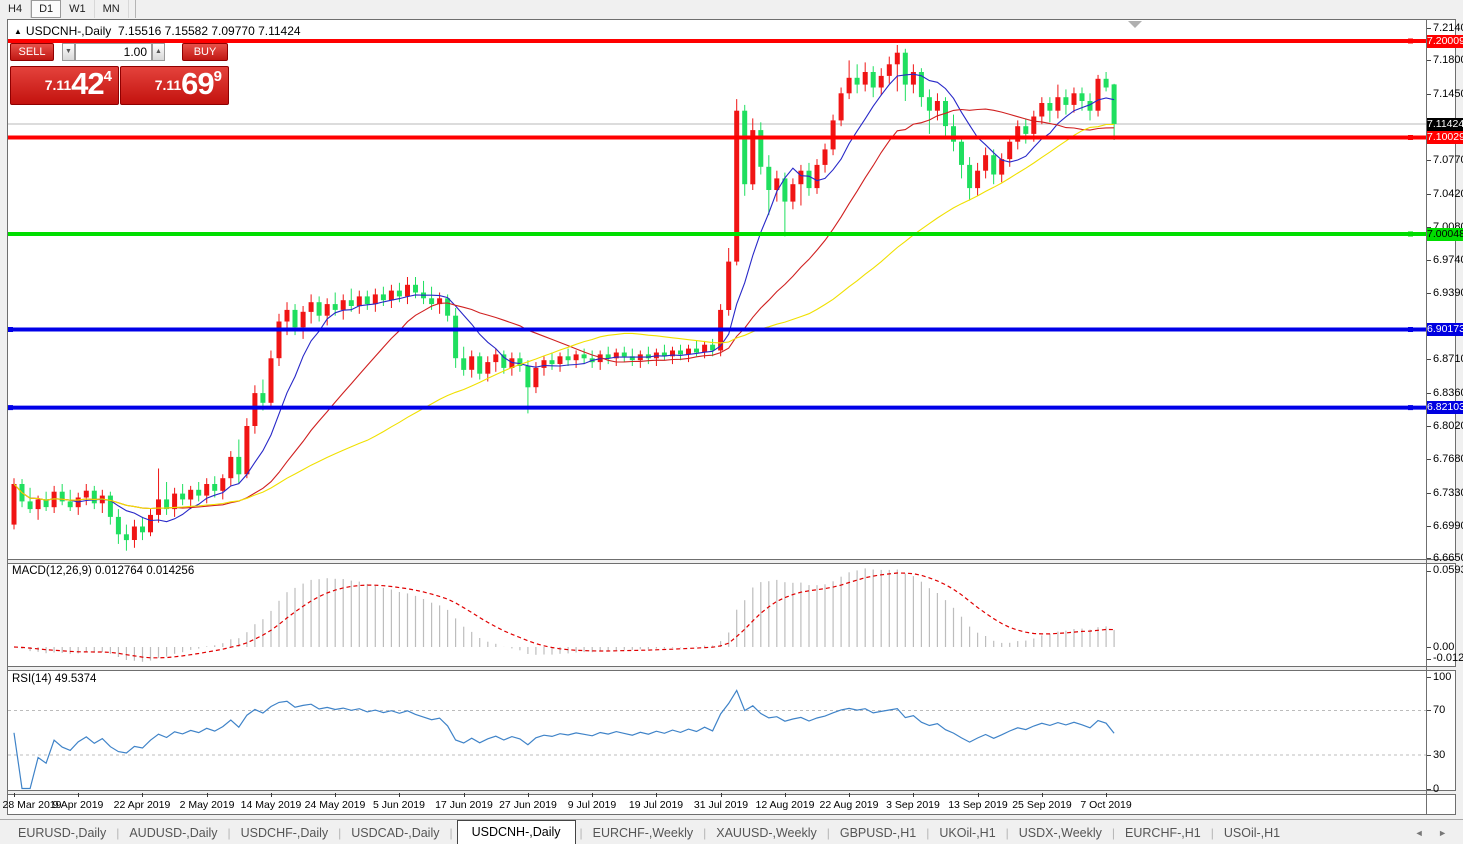  Describe the element at coordinates (58, 85) in the screenshot. I see `sell-price-prefix: 7.11` at that location.